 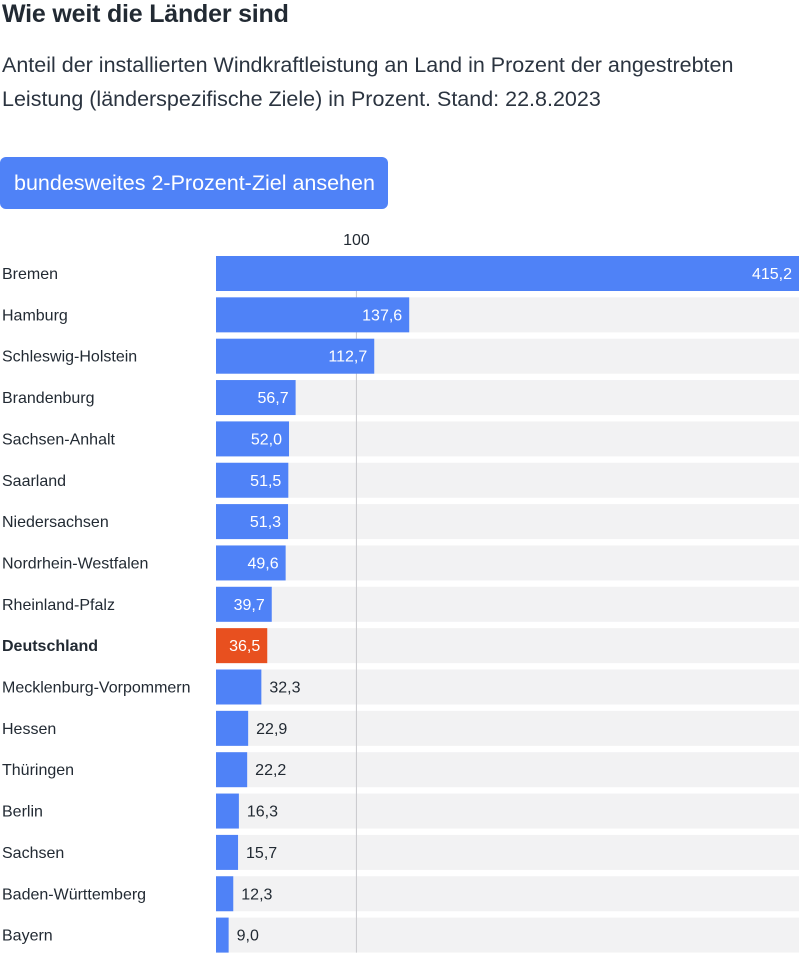 What do you see at coordinates (75, 563) in the screenshot?
I see `category-label: Nordrhein-Westfalen` at bounding box center [75, 563].